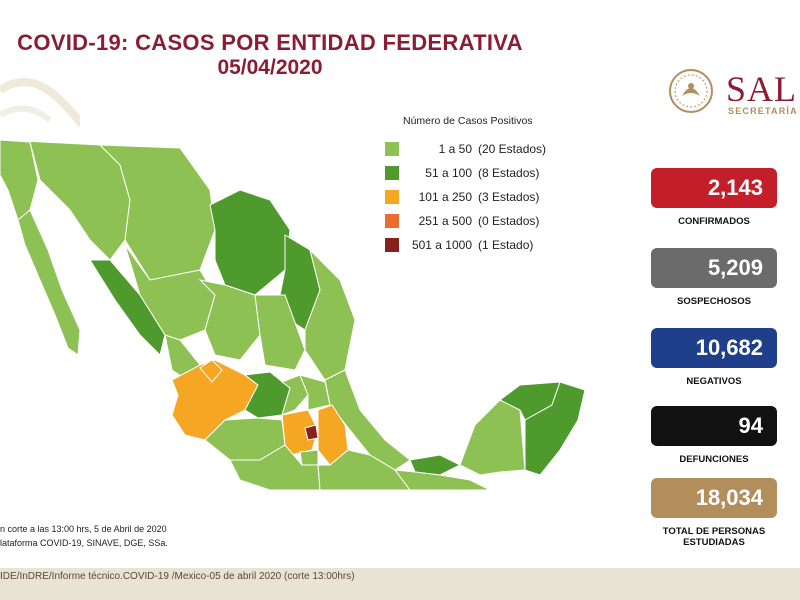  Describe the element at coordinates (468, 121) in the screenshot. I see `legend-title: Número de Casos Positivos` at that location.